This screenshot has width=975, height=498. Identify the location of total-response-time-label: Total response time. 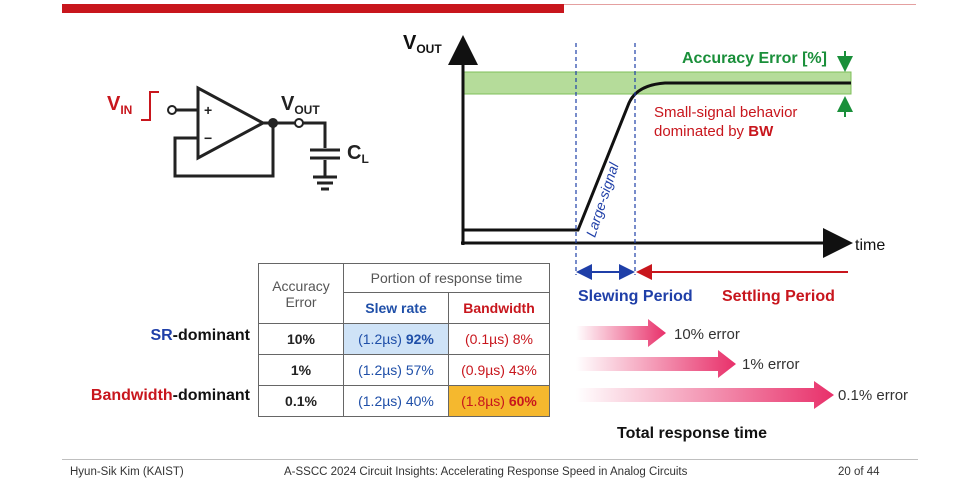
(692, 433).